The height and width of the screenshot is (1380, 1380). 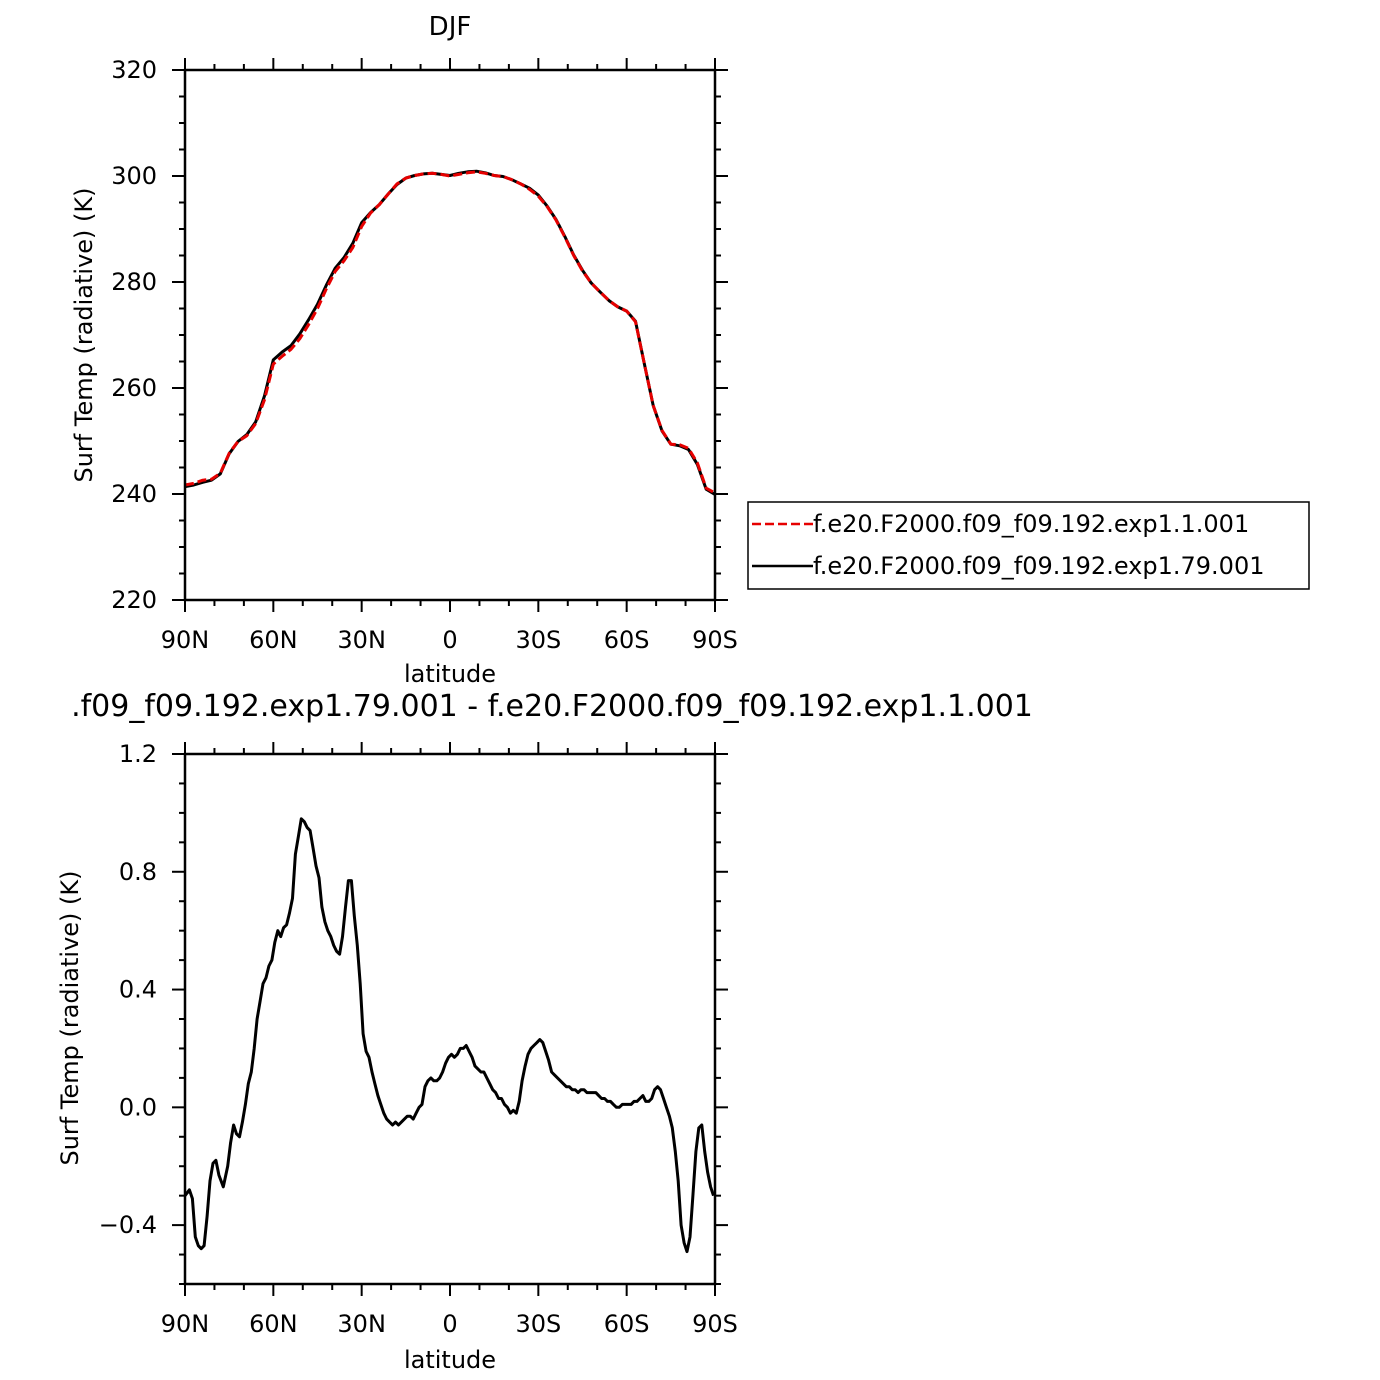 I want to click on legend-label-exp1-79: f.e20.F2000.f09_f09.192.exp1.79.001, so click(x=1038, y=566).